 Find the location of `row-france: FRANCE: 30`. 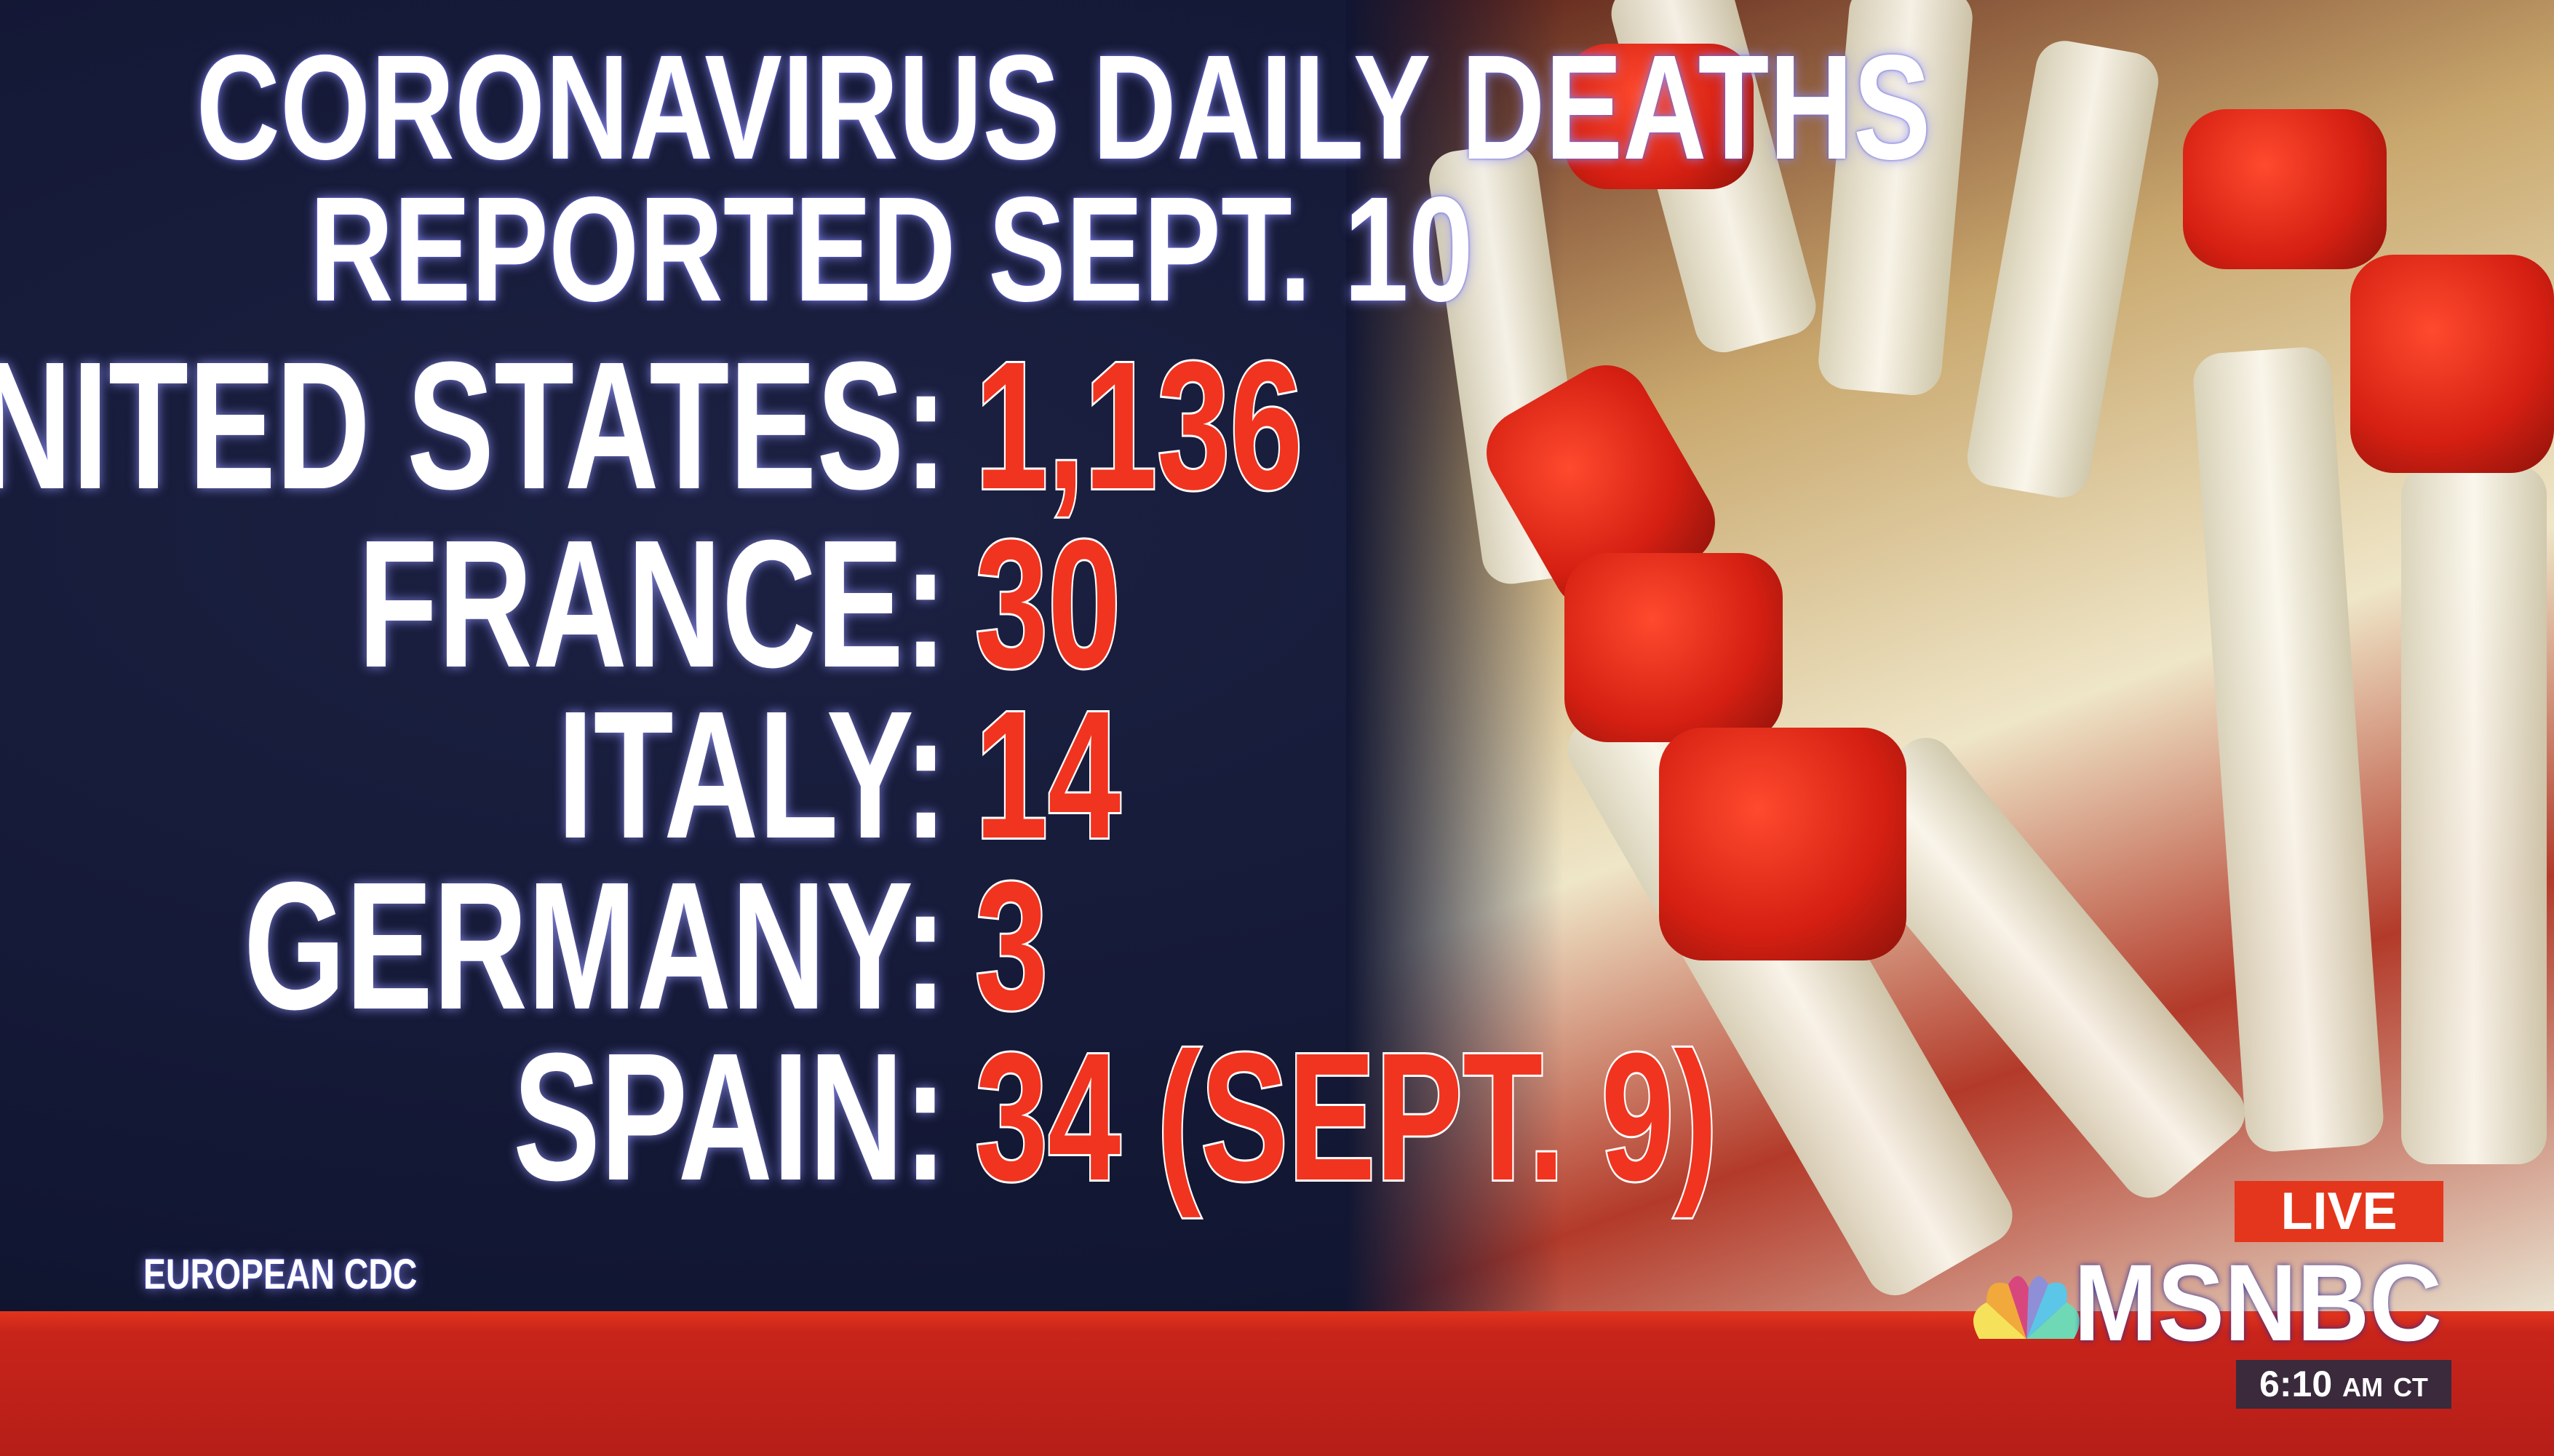

row-france: FRANCE: 30 is located at coordinates (1277, 603).